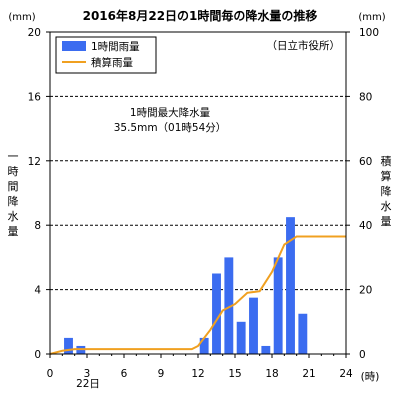  What do you see at coordinates (50, 374) in the screenshot?
I see `x-tick-label: 0` at bounding box center [50, 374].